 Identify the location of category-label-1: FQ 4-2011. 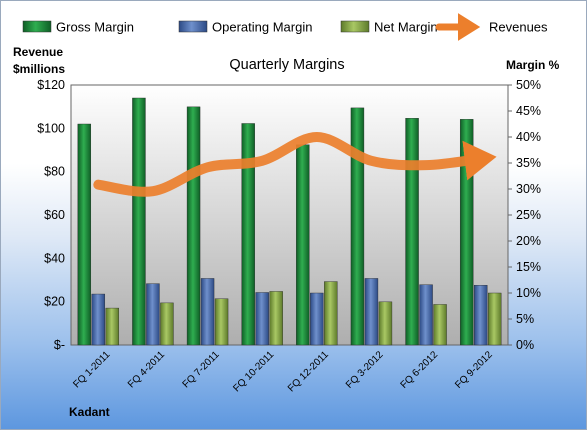
(146, 369).